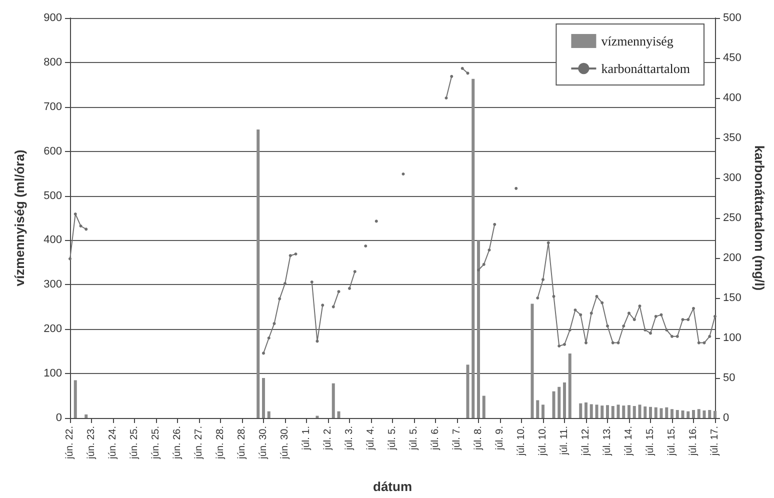 The image size is (774, 498). Describe the element at coordinates (91, 443) in the screenshot. I see `x-tick-label: jún. 23.` at that location.